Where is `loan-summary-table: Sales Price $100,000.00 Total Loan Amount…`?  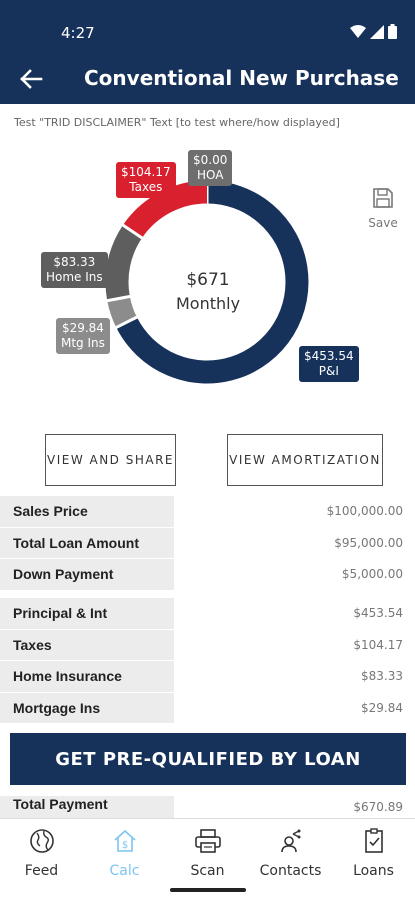
loan-summary-table: Sales Price $100,000.00 Total Loan Amount… is located at coordinates (207, 543).